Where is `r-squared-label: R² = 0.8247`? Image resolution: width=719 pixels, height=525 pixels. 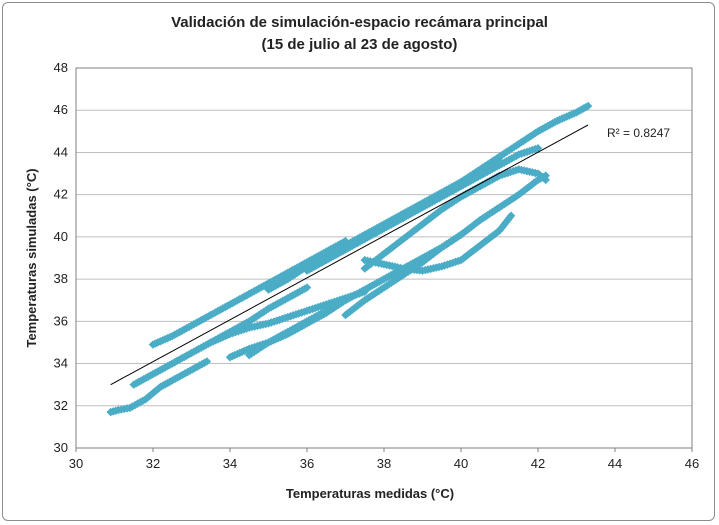 r-squared-label: R² = 0.8247 is located at coordinates (638, 133).